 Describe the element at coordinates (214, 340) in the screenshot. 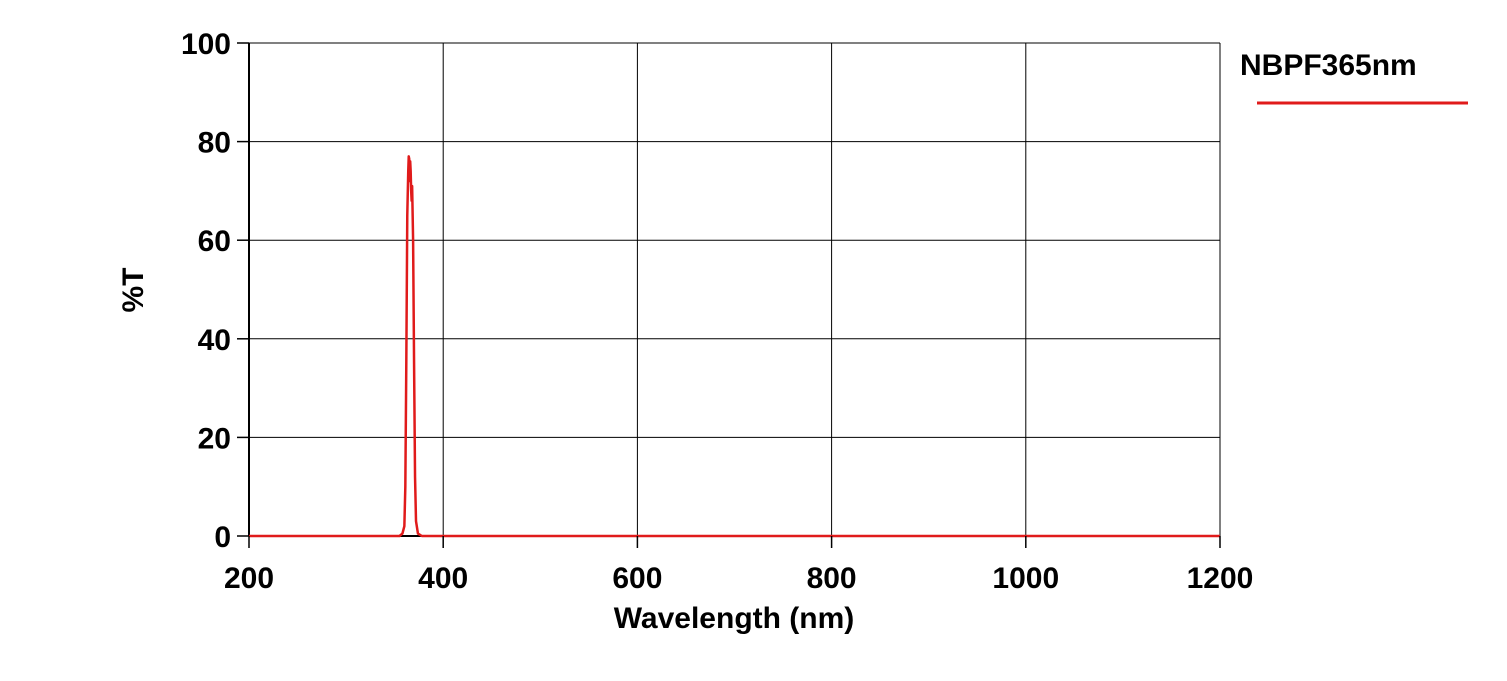

I see `y-tick-label: 40` at that location.